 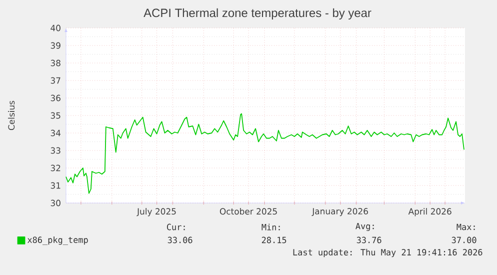 What do you see at coordinates (55, 28) in the screenshot?
I see `y-tick-label: 40` at bounding box center [55, 28].